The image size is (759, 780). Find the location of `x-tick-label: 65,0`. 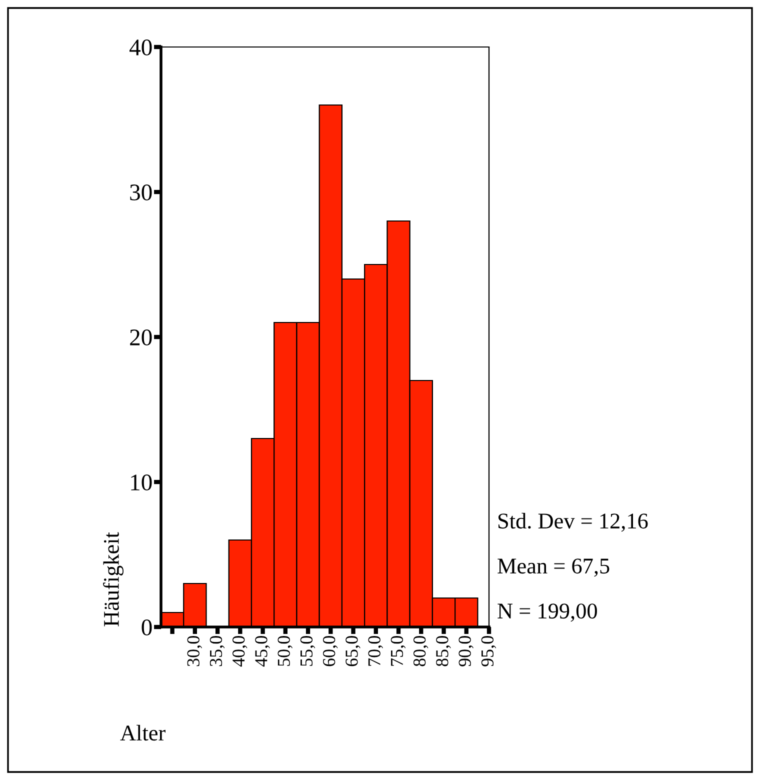

x-tick-label: 65,0 is located at coordinates (353, 651).